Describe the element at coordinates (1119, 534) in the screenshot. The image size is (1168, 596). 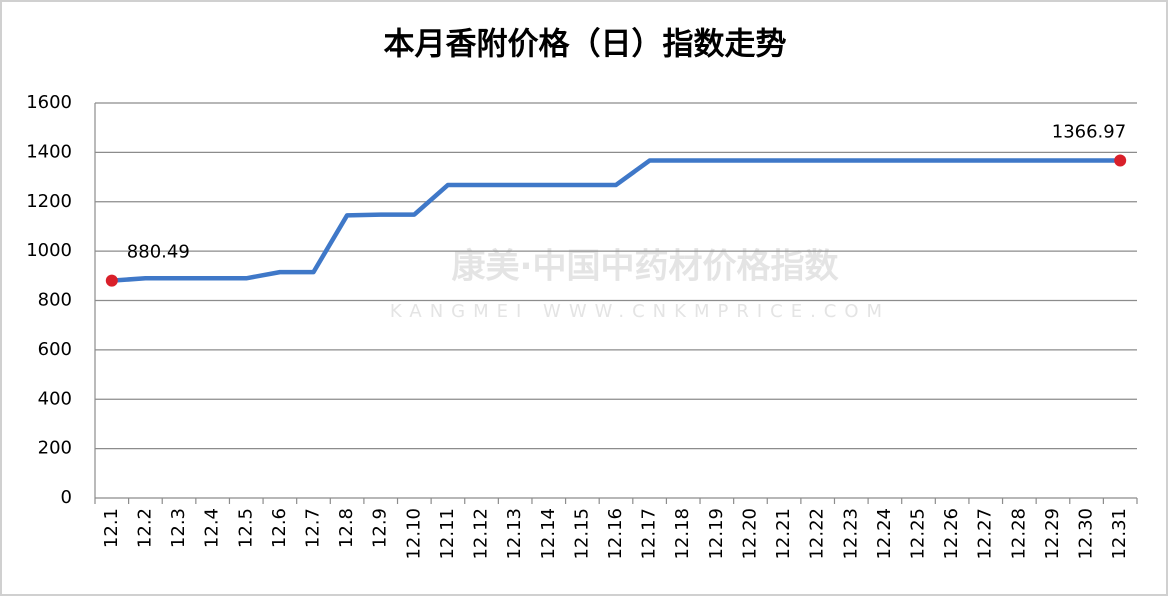
I see `x-tick-label: 12.31` at that location.